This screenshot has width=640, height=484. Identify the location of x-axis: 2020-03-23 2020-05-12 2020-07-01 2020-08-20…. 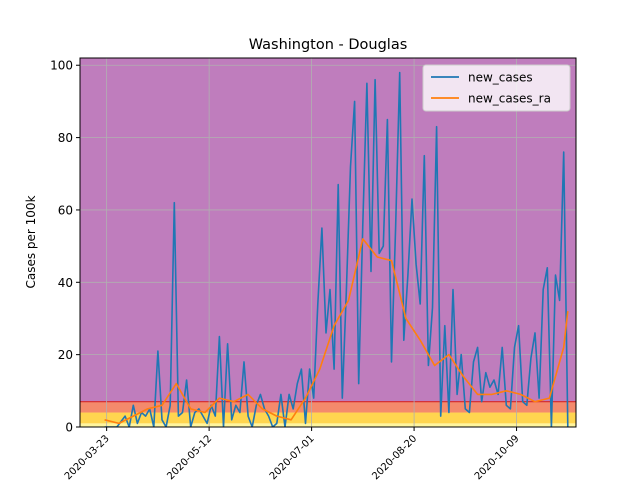
(292, 454).